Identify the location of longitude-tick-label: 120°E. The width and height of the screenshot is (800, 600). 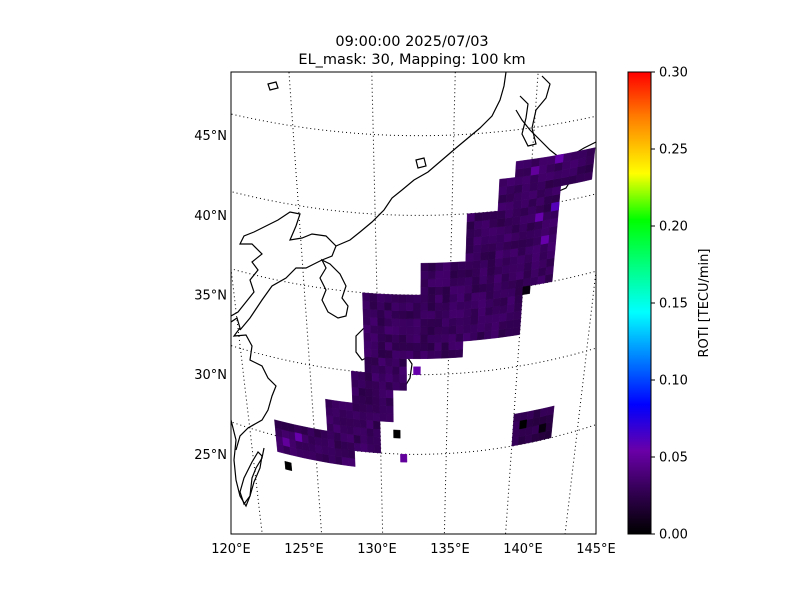
(231, 549).